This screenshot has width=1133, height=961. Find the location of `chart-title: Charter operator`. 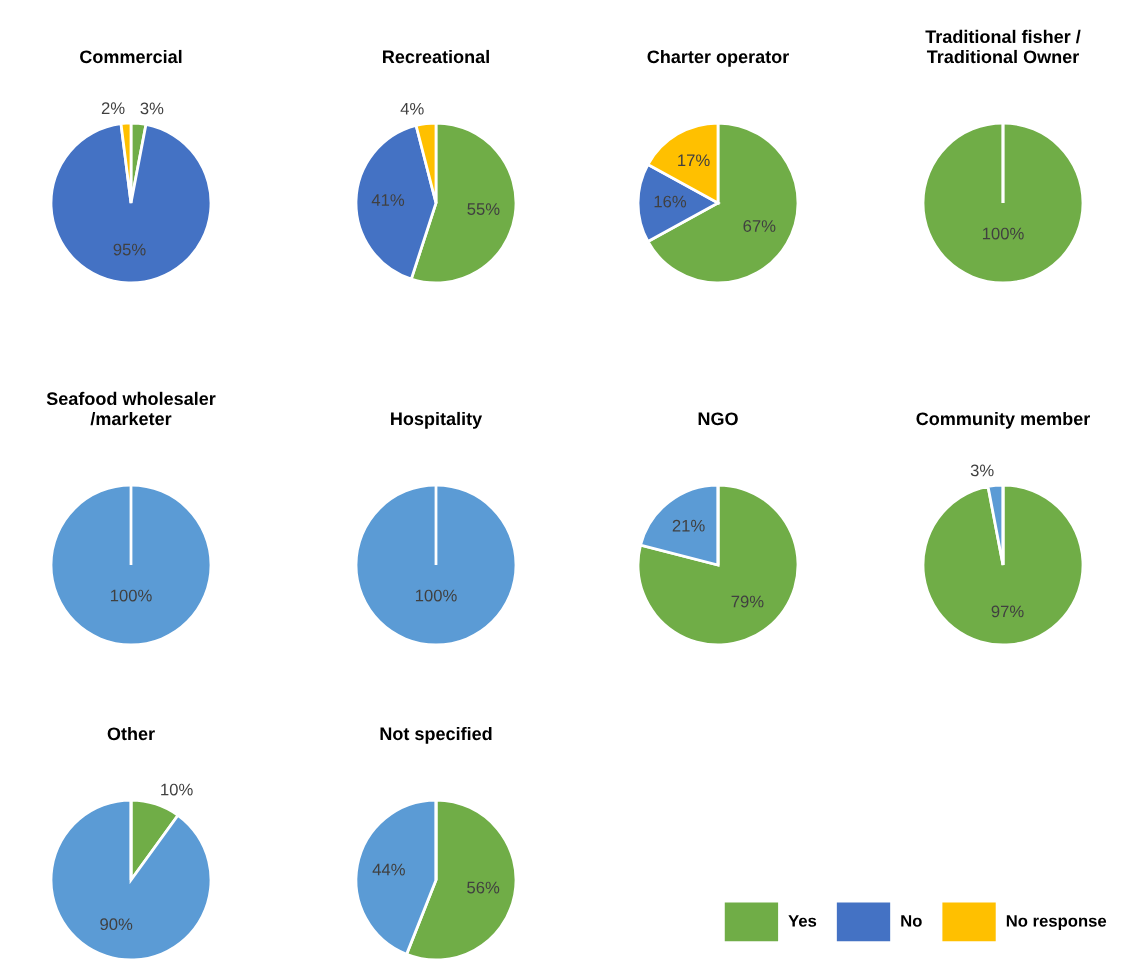

chart-title: Charter operator is located at coordinates (718, 58).